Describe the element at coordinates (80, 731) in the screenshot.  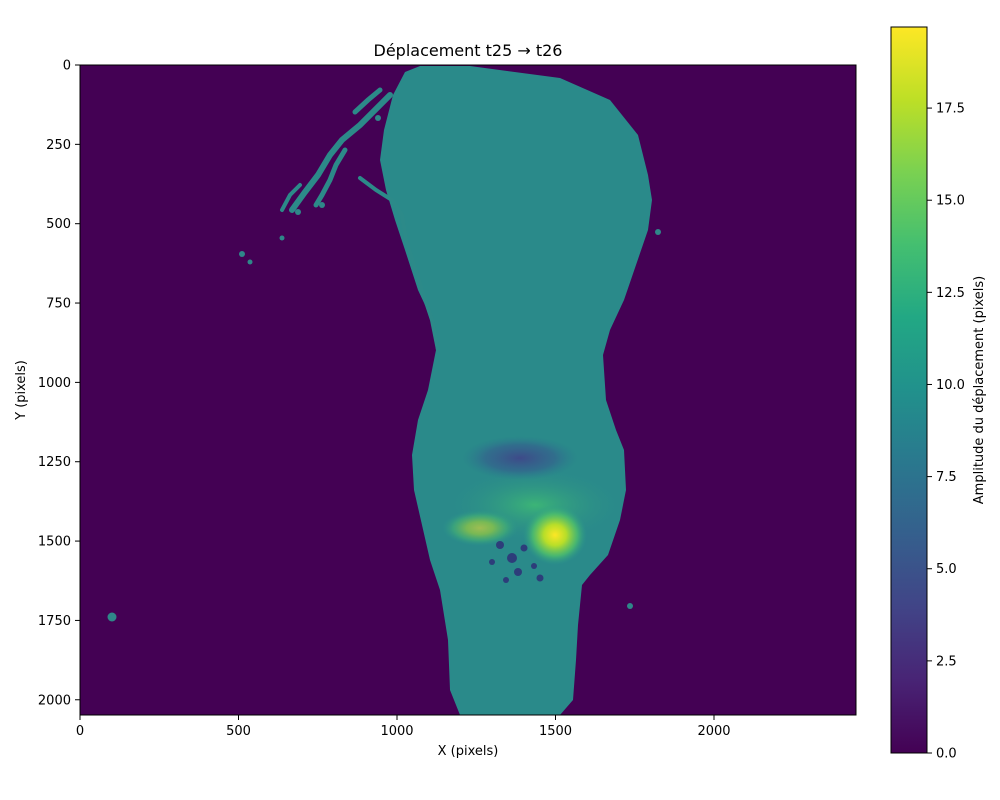
I see `x-tick-label: 0` at that location.